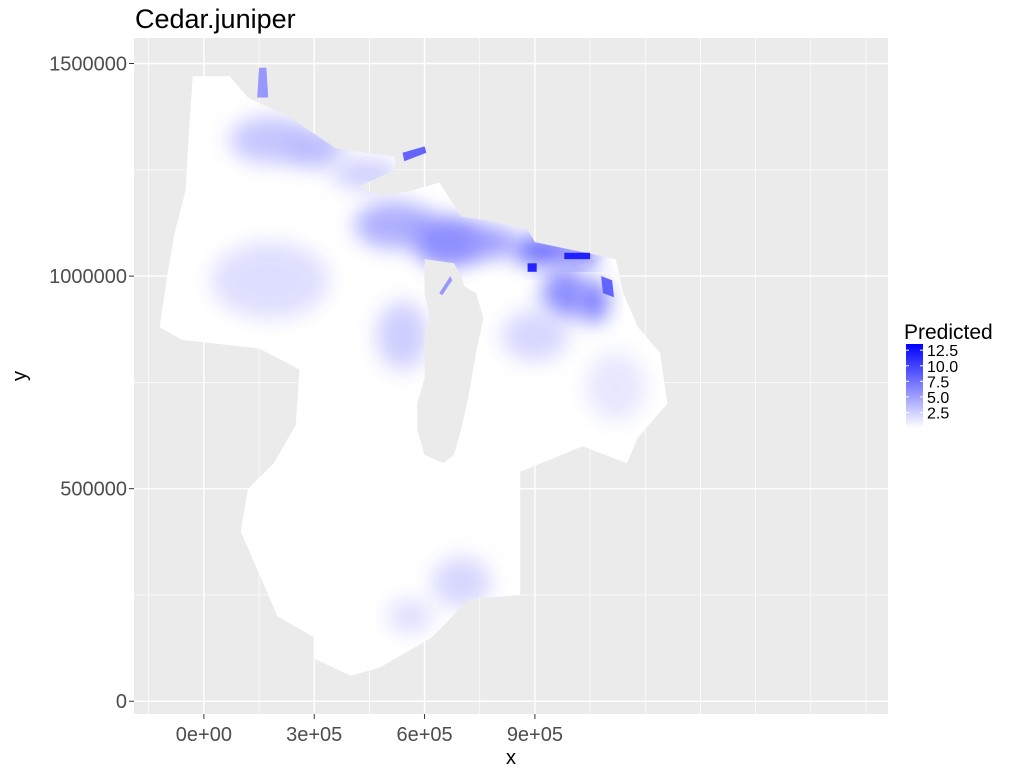 This screenshot has width=1024, height=768. What do you see at coordinates (424, 735) in the screenshot?
I see `x-tick-label: 6e+05` at bounding box center [424, 735].